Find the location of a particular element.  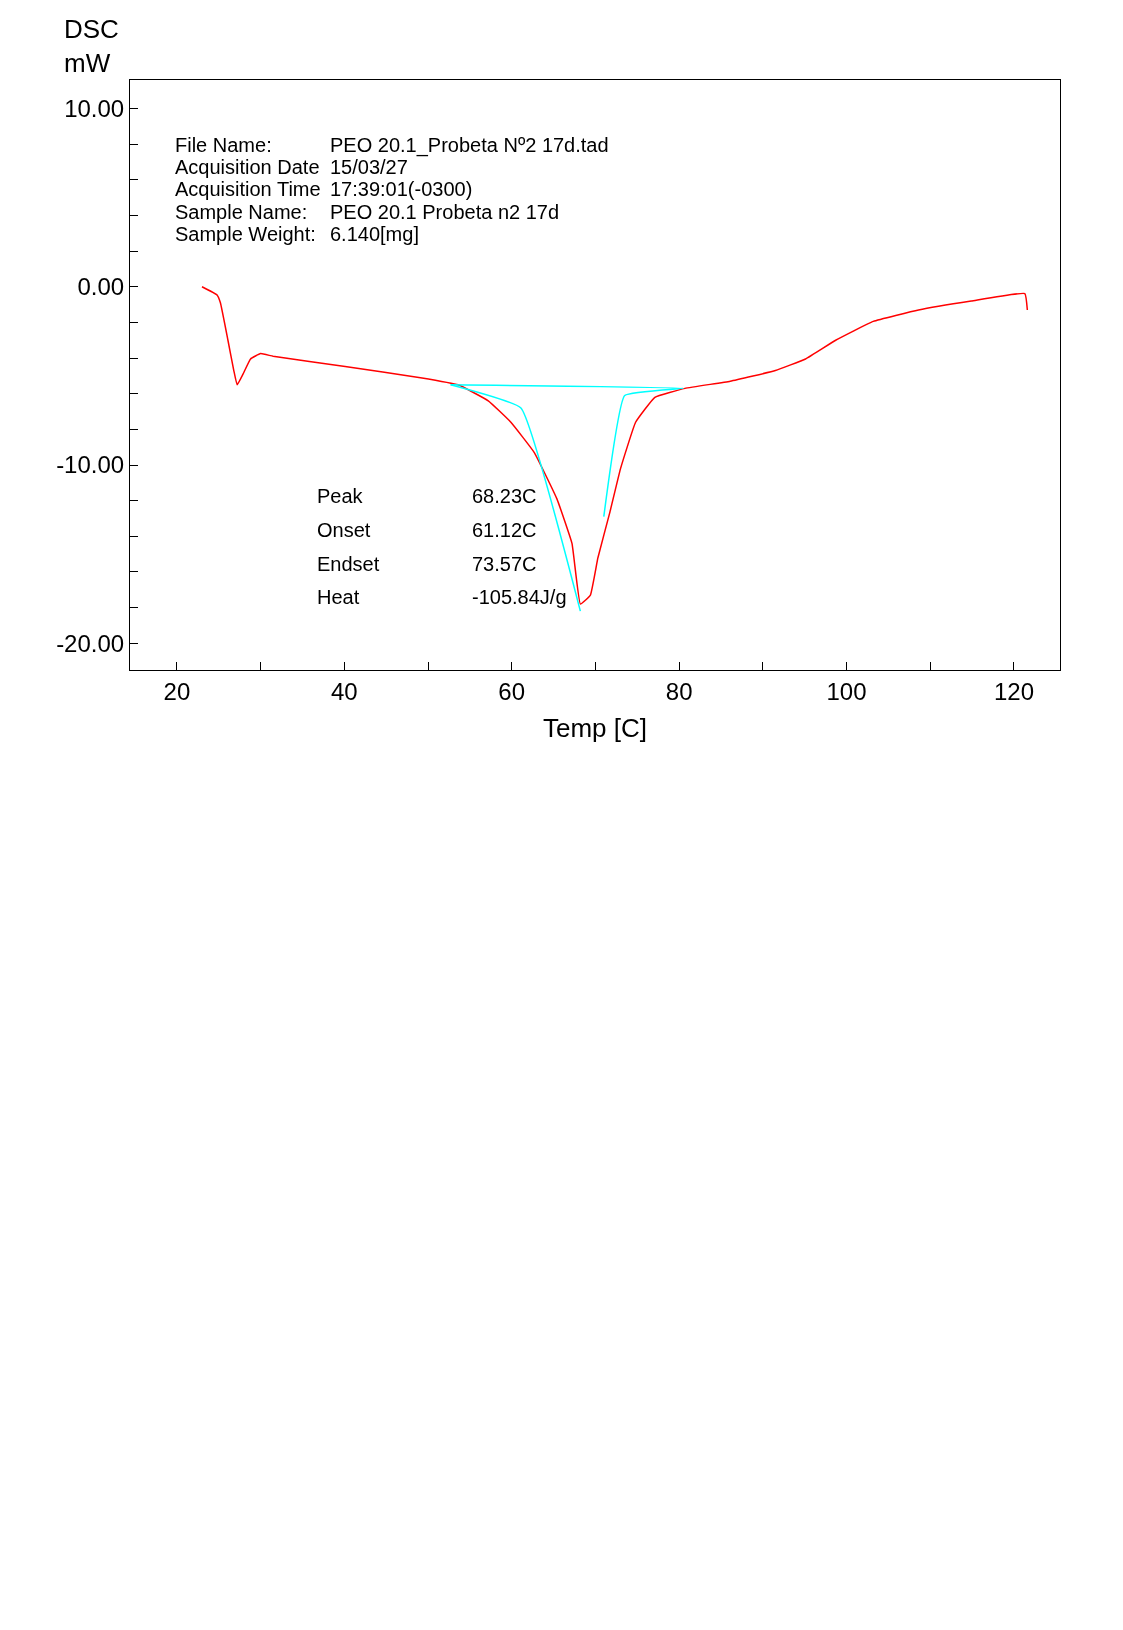

annotation: Sample Name: is located at coordinates (241, 212).